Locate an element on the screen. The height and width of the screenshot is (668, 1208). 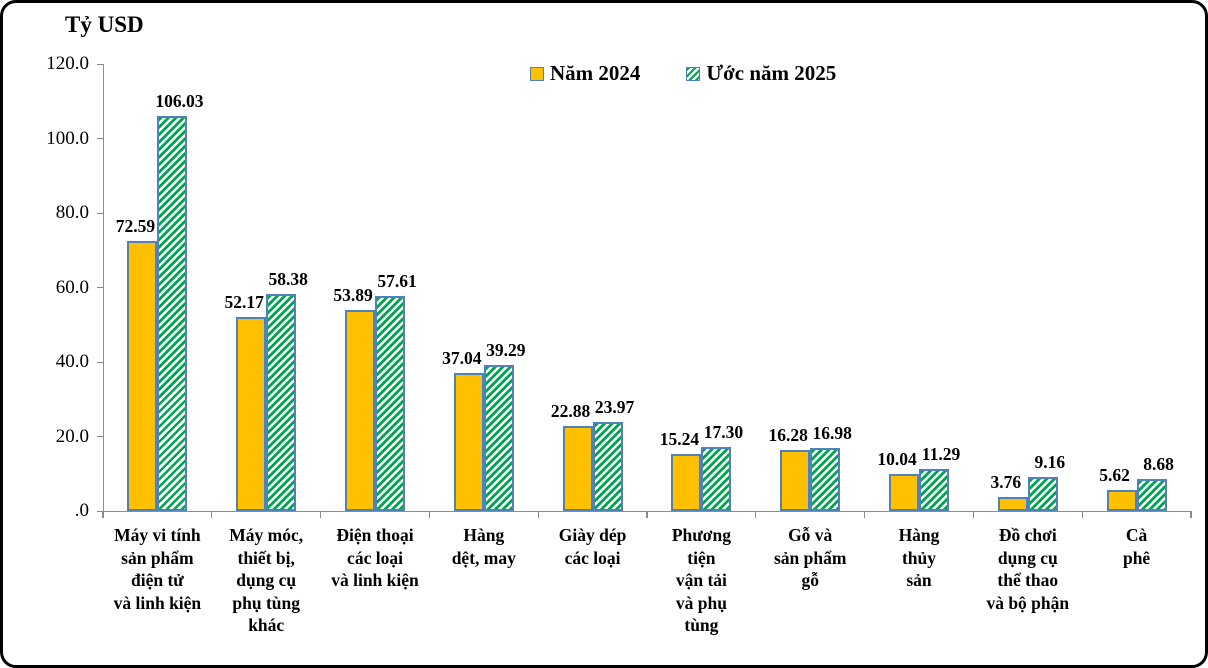
value-label-2025-cat1: 58.38 is located at coordinates (288, 278).